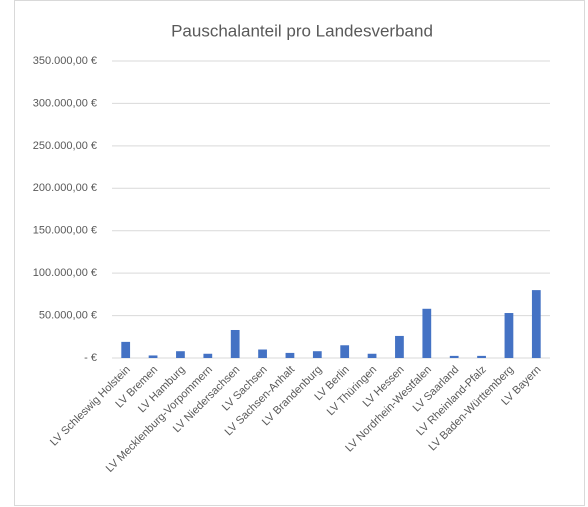 This screenshot has height=507, width=588. I want to click on y-tick-label: 100.000,00 €, so click(65, 273).